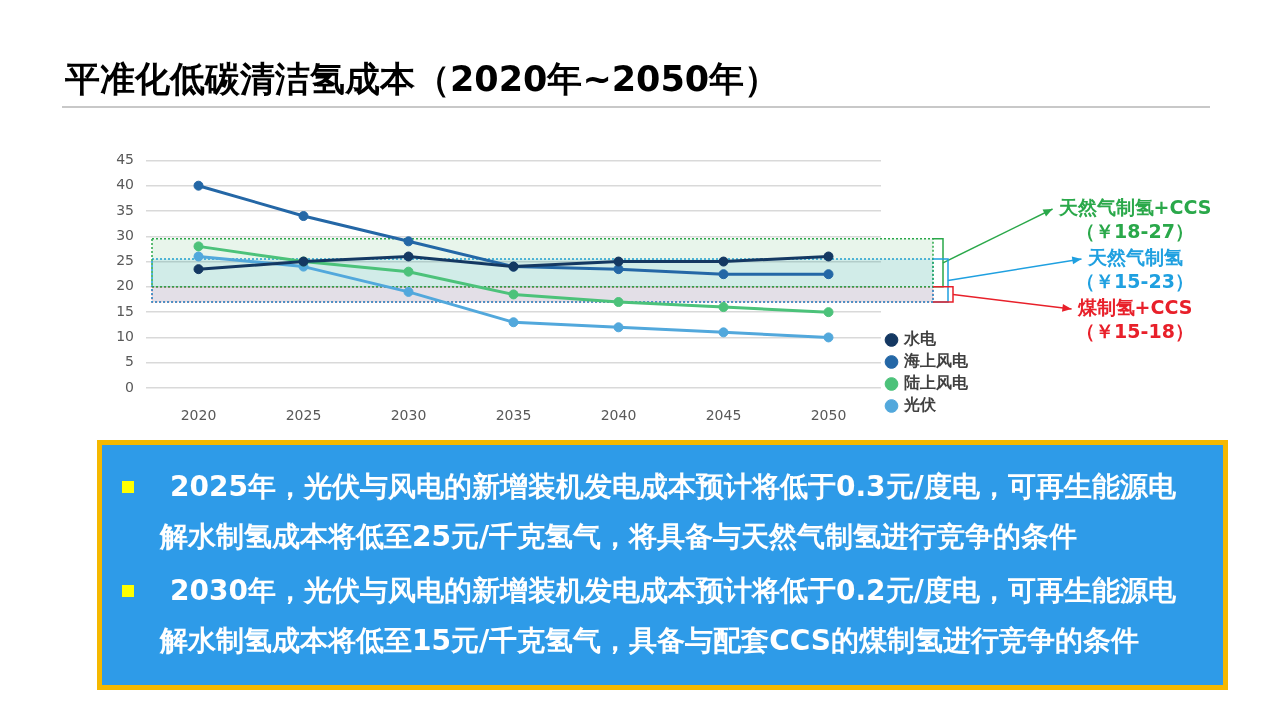 This screenshot has width=1280, height=719. I want to click on text: 2025年，光伏与风电的新增装机发电成本预计将低于0.3元/度电，可再生能源电解水制氢成本将低至25元/千克氢气，将具备与天然气制氢进行竞争的条件, so click(668, 511).